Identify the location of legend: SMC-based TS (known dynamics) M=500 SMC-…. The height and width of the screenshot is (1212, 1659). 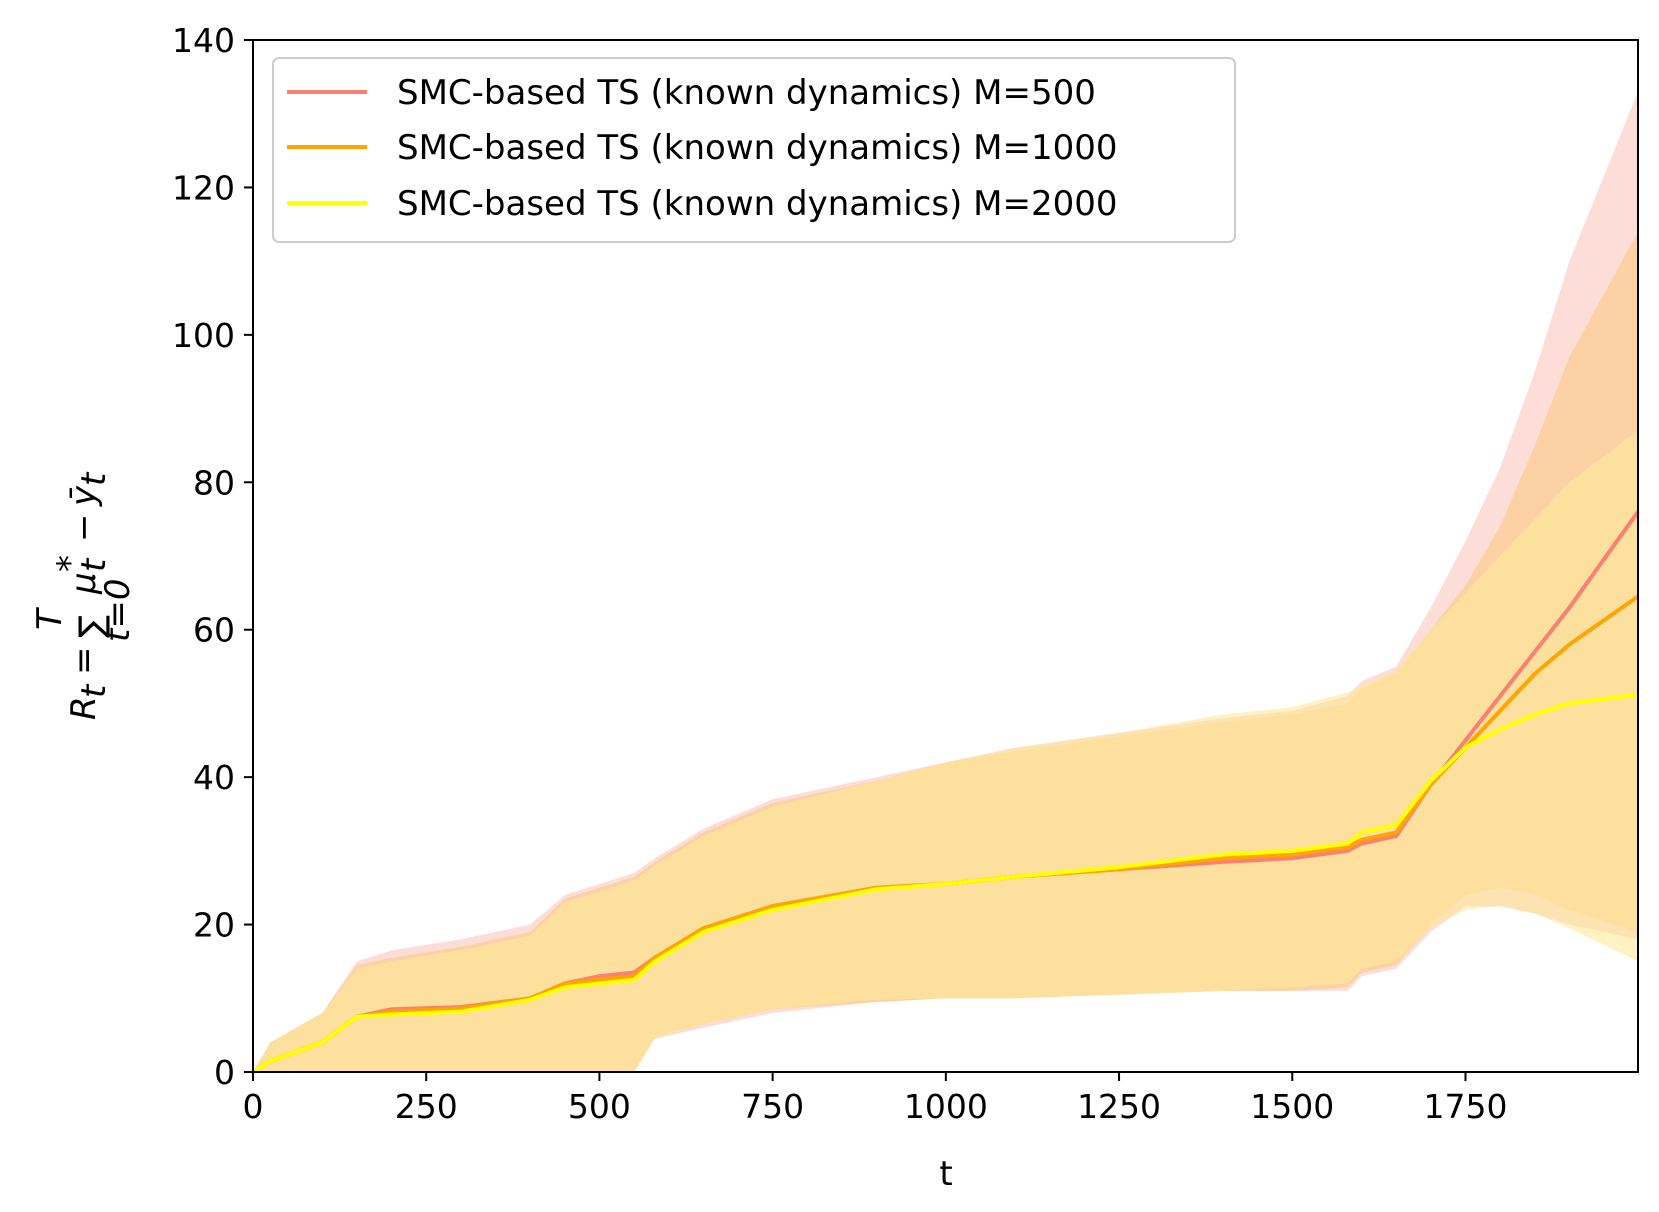
(754, 150).